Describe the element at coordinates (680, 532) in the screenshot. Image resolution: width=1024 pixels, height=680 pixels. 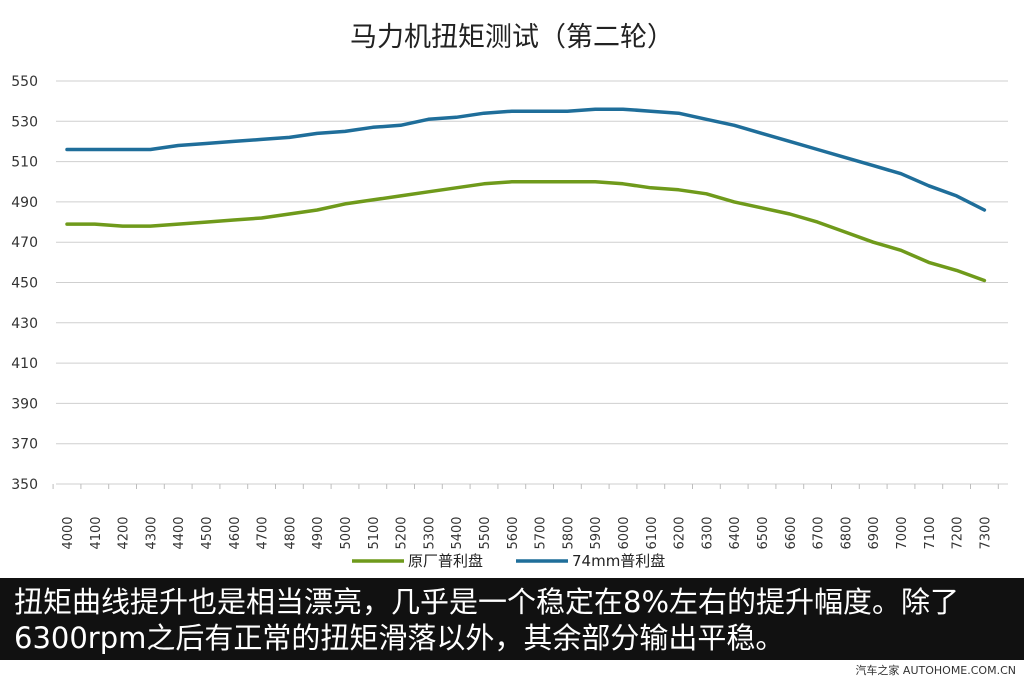
I see `x-tick-label: 6200` at that location.